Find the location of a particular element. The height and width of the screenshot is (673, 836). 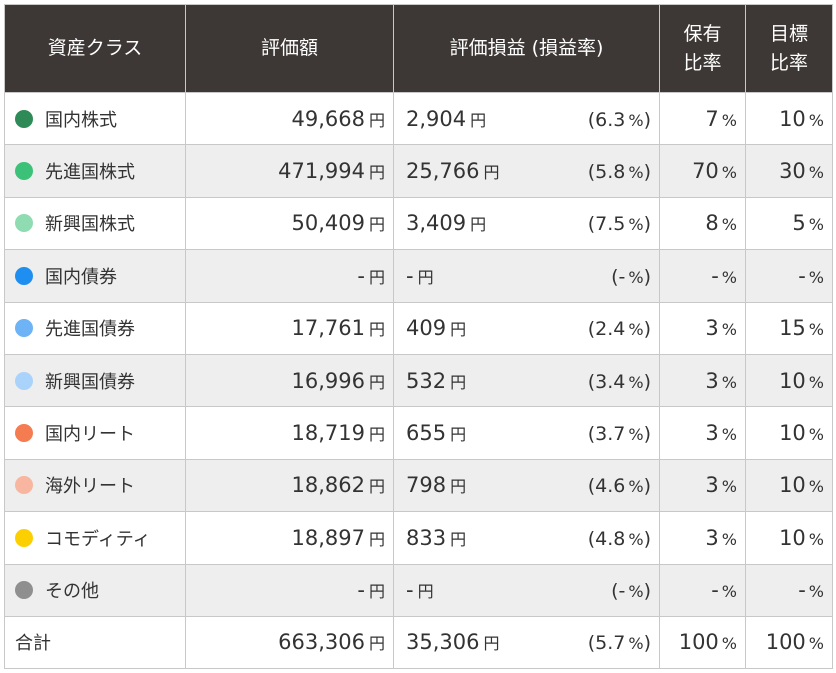

table-row: コモディティ 18,897 円 833 円 (4.8%) 3% 10% is located at coordinates (418, 538).